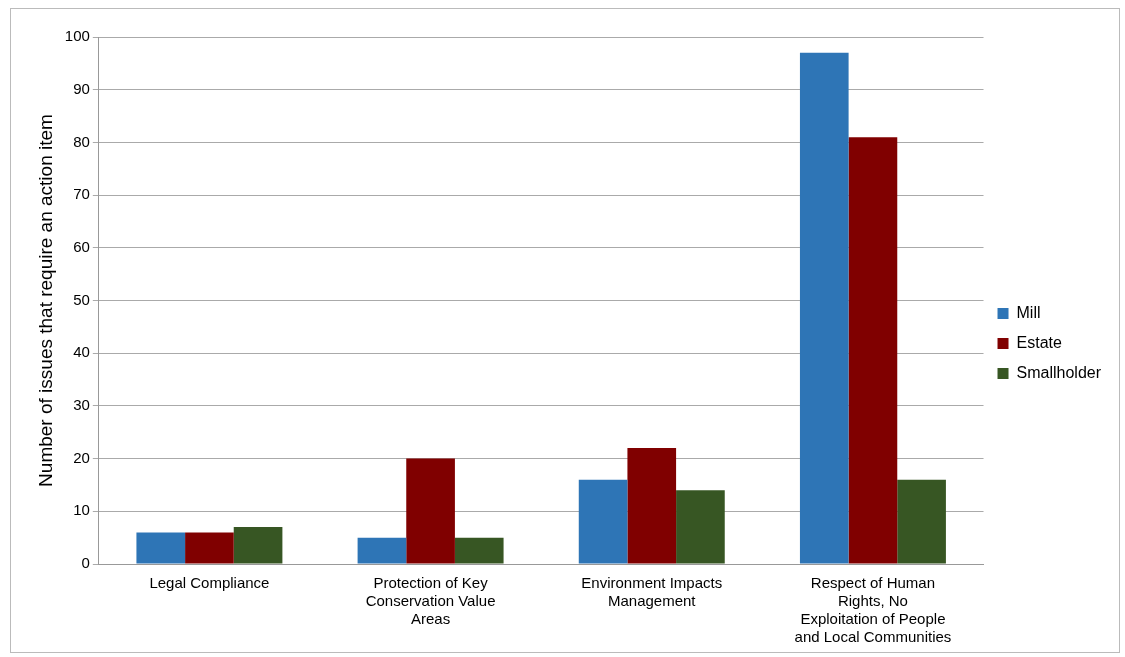 This screenshot has height=657, width=1125. I want to click on y-tick-label: 0, so click(85, 563).